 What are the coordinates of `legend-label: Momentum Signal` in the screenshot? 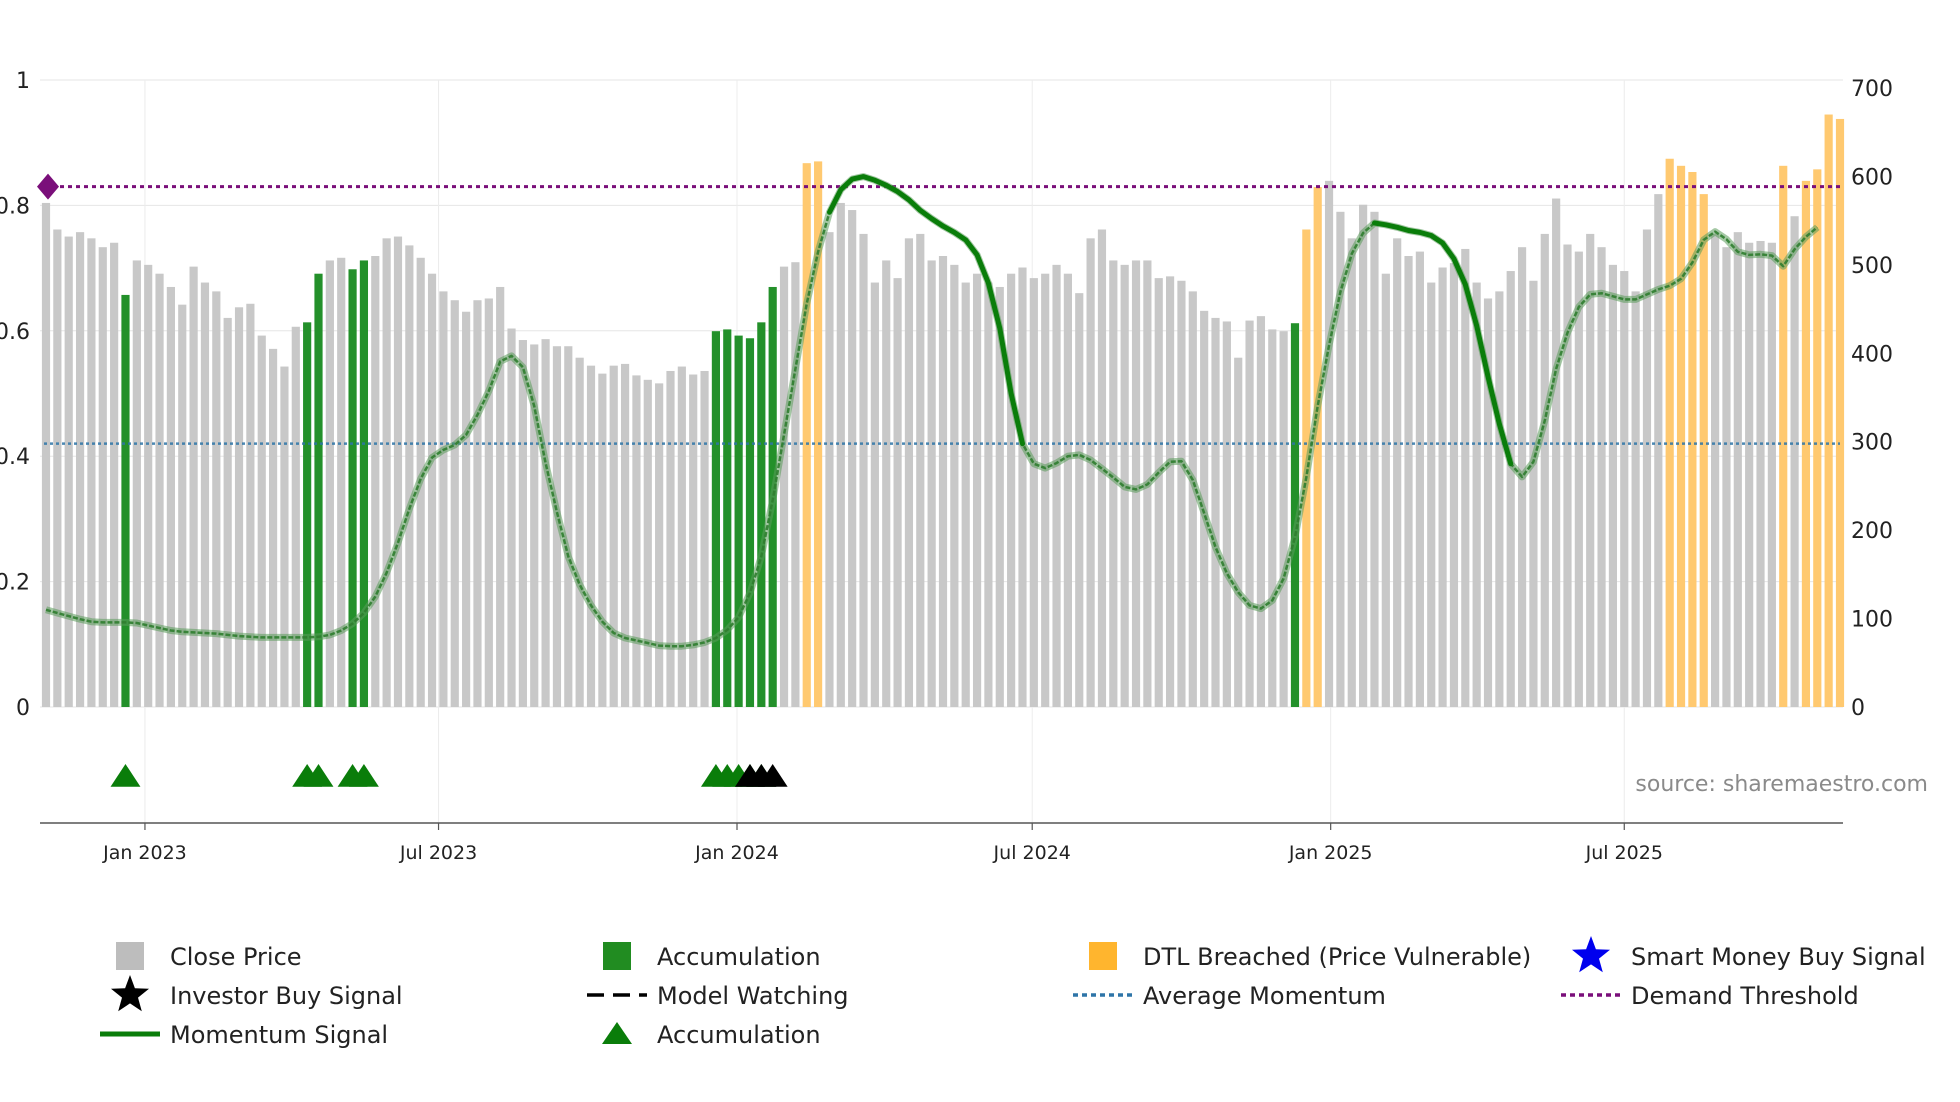 It's located at (279, 1035).